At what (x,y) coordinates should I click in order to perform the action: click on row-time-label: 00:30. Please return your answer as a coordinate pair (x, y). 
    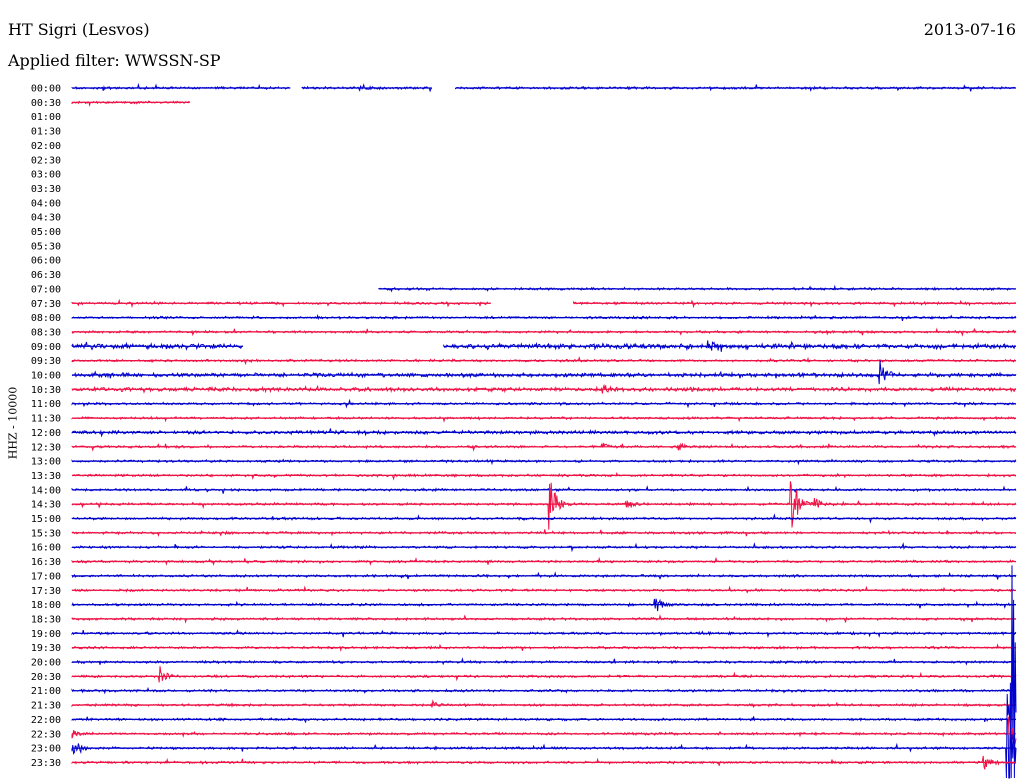
    Looking at the image, I should click on (46, 103).